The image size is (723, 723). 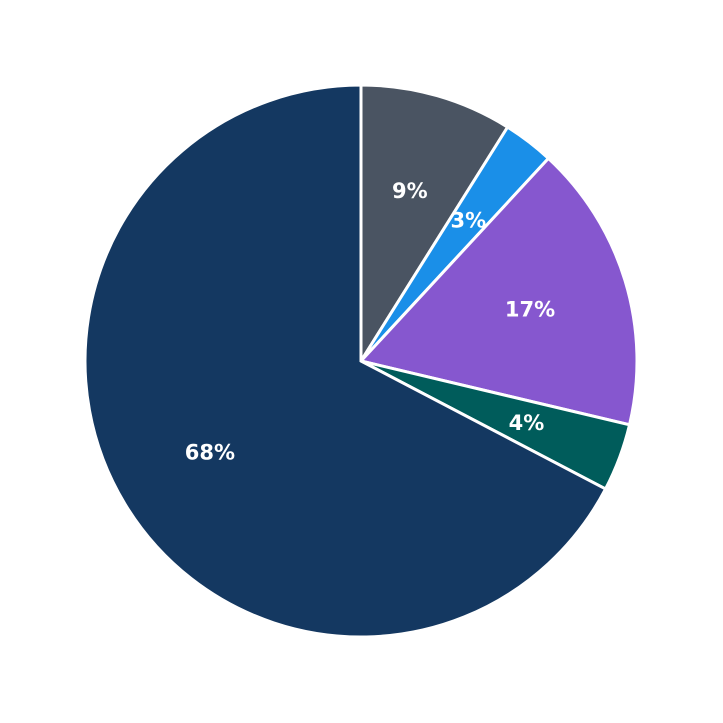 What do you see at coordinates (530, 310) in the screenshot?
I see `pie-slice-label-3: 17%` at bounding box center [530, 310].